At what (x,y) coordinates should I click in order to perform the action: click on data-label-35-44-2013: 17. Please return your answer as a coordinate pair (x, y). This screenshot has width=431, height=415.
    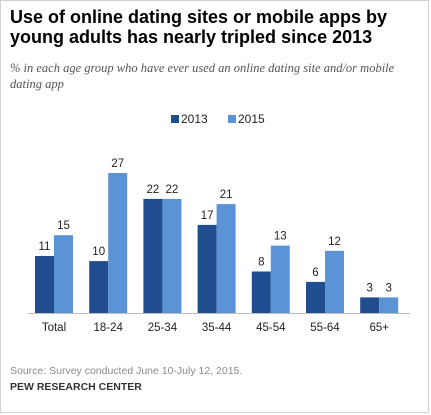
    Looking at the image, I should click on (207, 216).